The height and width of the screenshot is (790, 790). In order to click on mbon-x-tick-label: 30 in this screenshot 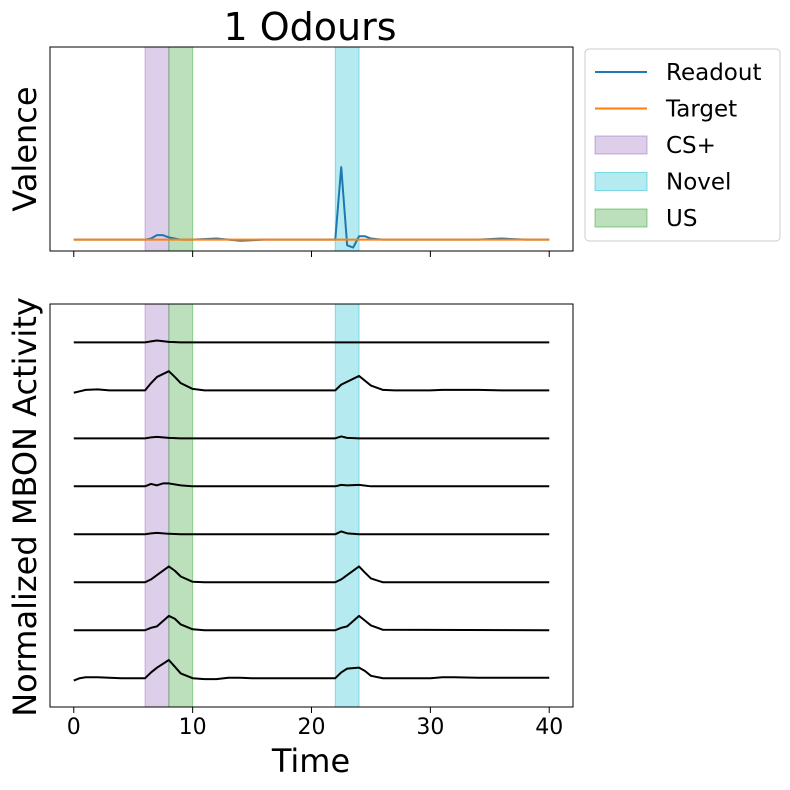, I will do `click(430, 727)`.